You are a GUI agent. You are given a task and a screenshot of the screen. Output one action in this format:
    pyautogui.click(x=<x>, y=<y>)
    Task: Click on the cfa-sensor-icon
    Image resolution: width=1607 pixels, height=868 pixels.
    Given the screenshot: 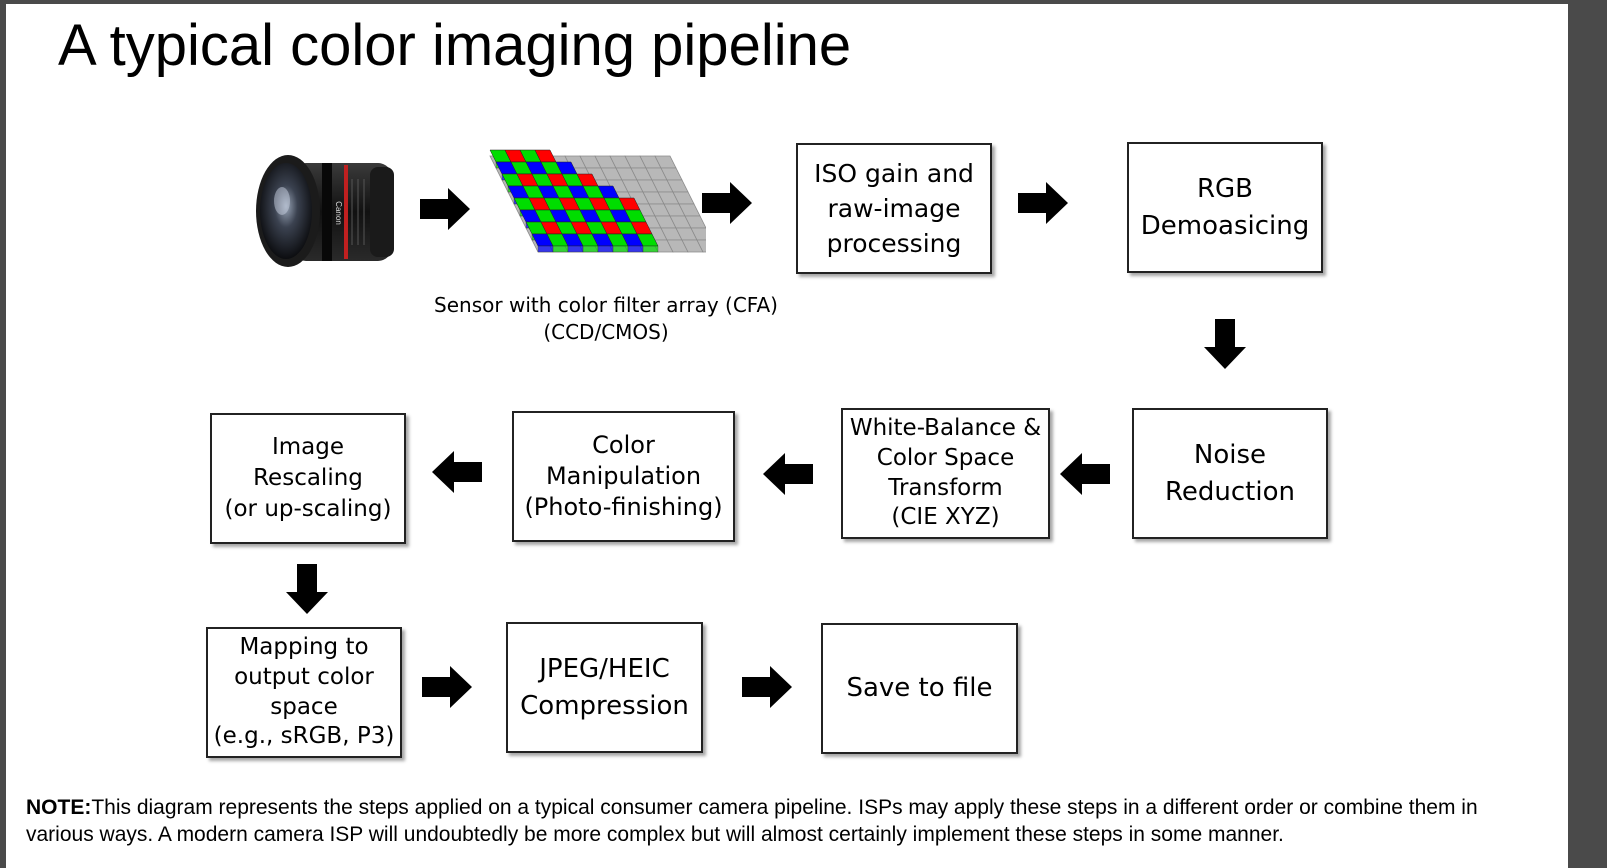 What is the action you would take?
    pyautogui.click(x=597, y=201)
    